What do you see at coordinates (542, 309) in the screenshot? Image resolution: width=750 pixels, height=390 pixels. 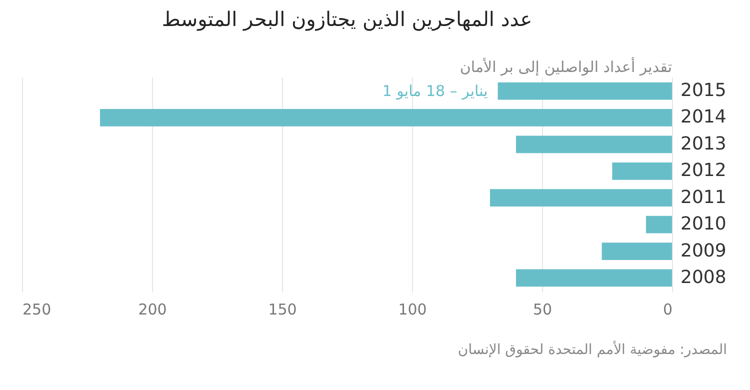 I see `x-tick-label: 50` at bounding box center [542, 309].